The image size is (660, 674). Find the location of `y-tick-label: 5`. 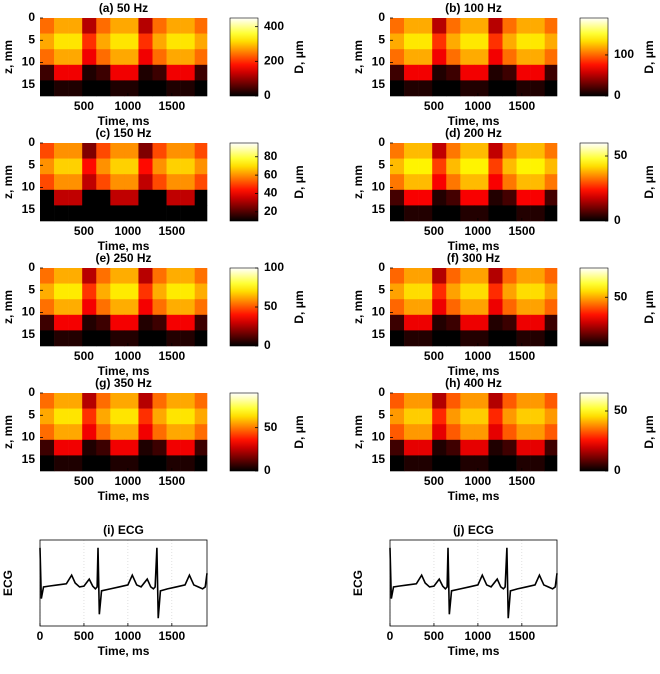

y-tick-label: 5 is located at coordinates (381, 414).